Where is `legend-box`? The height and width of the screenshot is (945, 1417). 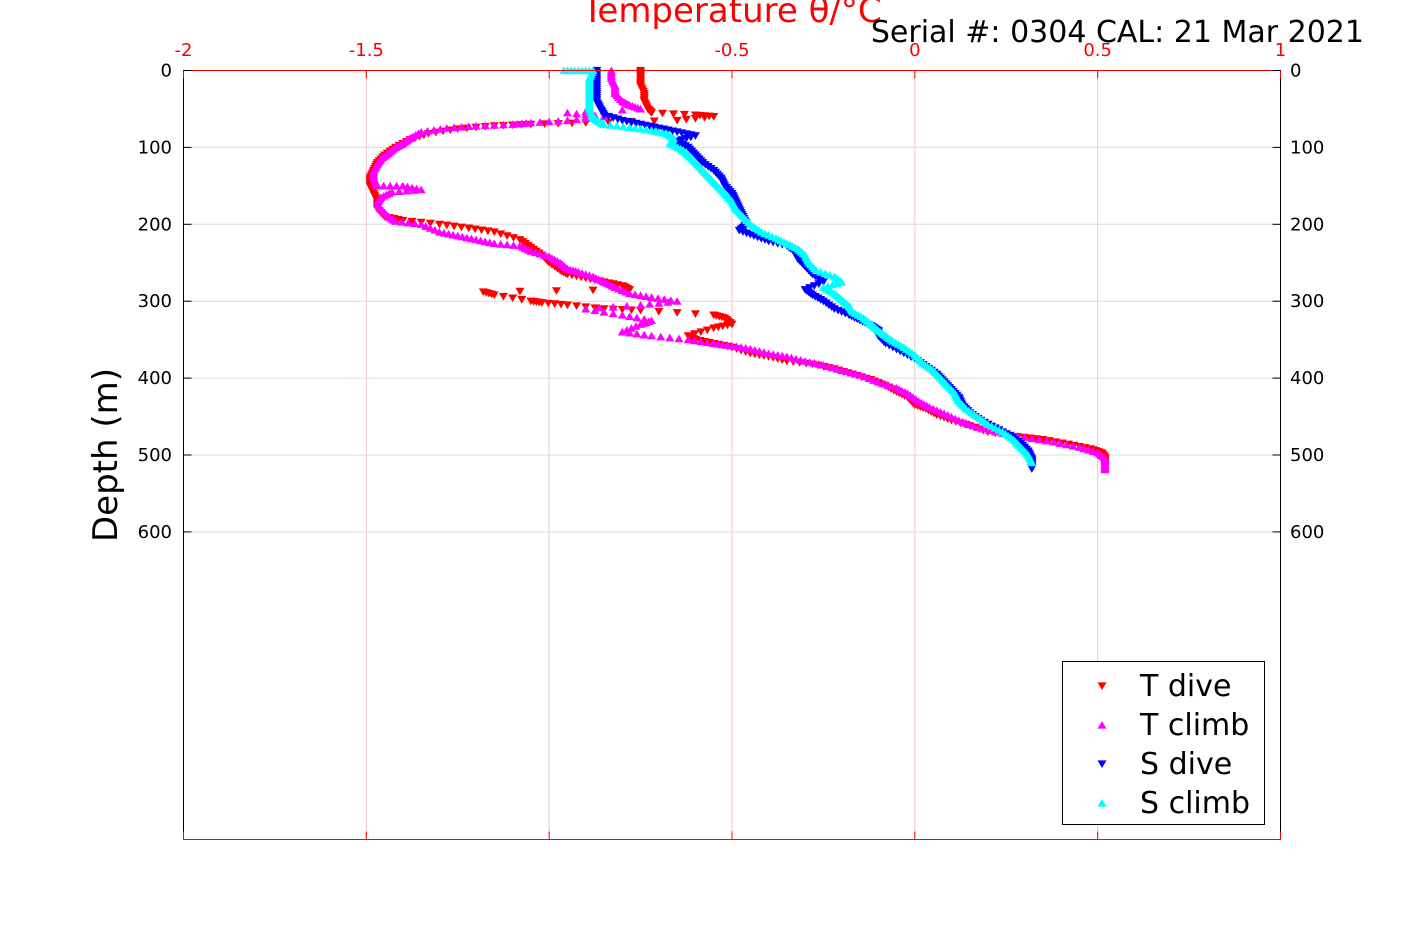
legend-box is located at coordinates (1163, 743).